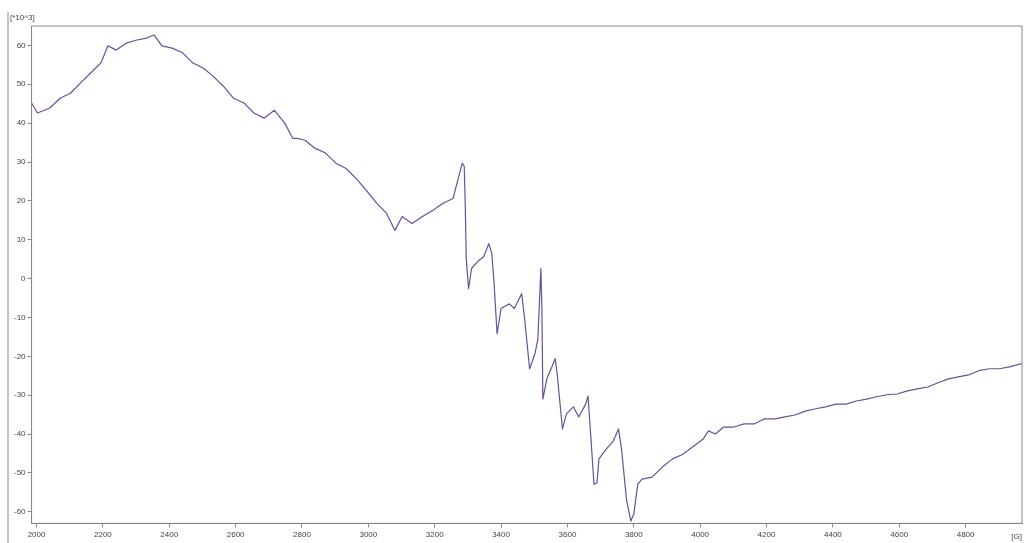 Image resolution: width=1024 pixels, height=543 pixels. What do you see at coordinates (20, 434) in the screenshot?
I see `y-tick-label: -40` at bounding box center [20, 434].